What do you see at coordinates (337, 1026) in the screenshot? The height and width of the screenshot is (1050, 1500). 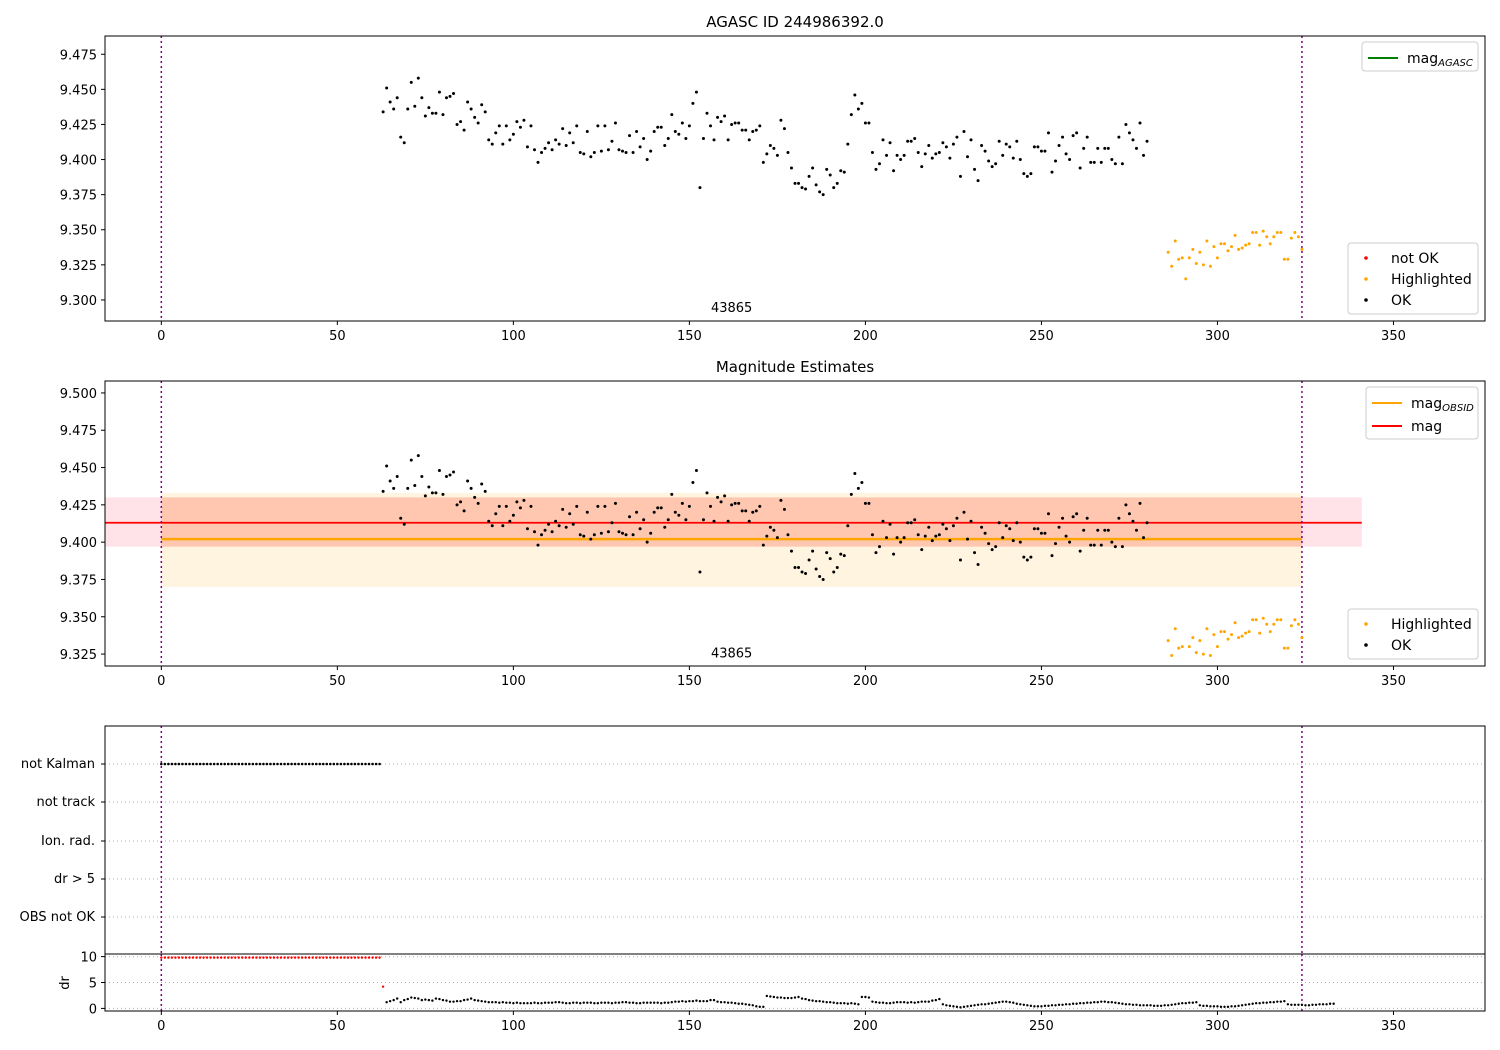 I see `x-tick-label: 50` at bounding box center [337, 1026].